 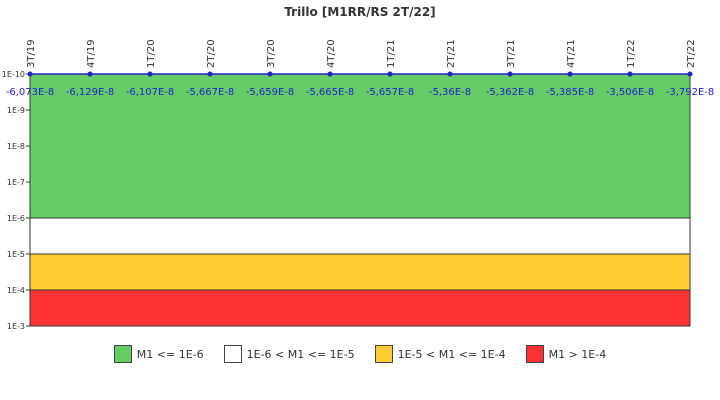 I want to click on y-tick-label: 1E-9, so click(x=16, y=110).